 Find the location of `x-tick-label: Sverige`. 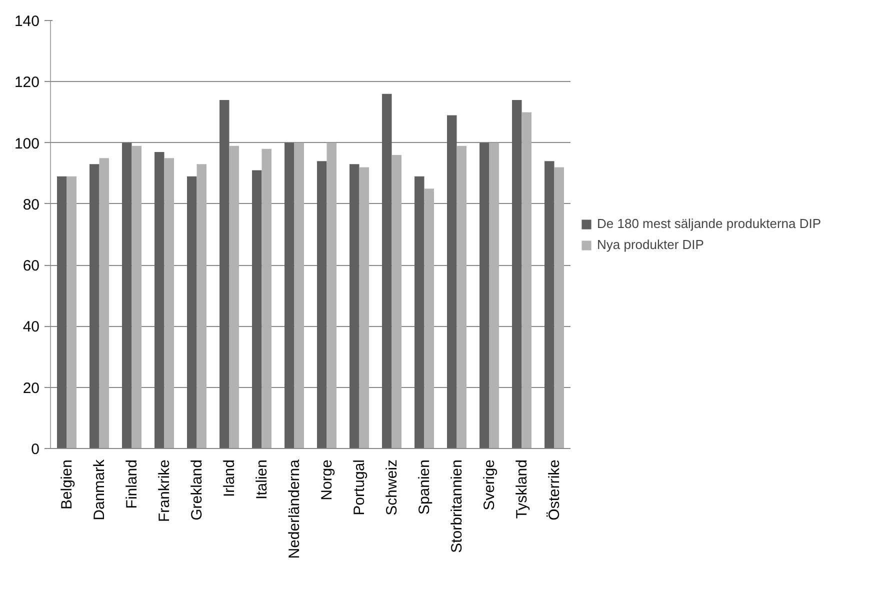

x-tick-label: Sverige is located at coordinates (489, 485).